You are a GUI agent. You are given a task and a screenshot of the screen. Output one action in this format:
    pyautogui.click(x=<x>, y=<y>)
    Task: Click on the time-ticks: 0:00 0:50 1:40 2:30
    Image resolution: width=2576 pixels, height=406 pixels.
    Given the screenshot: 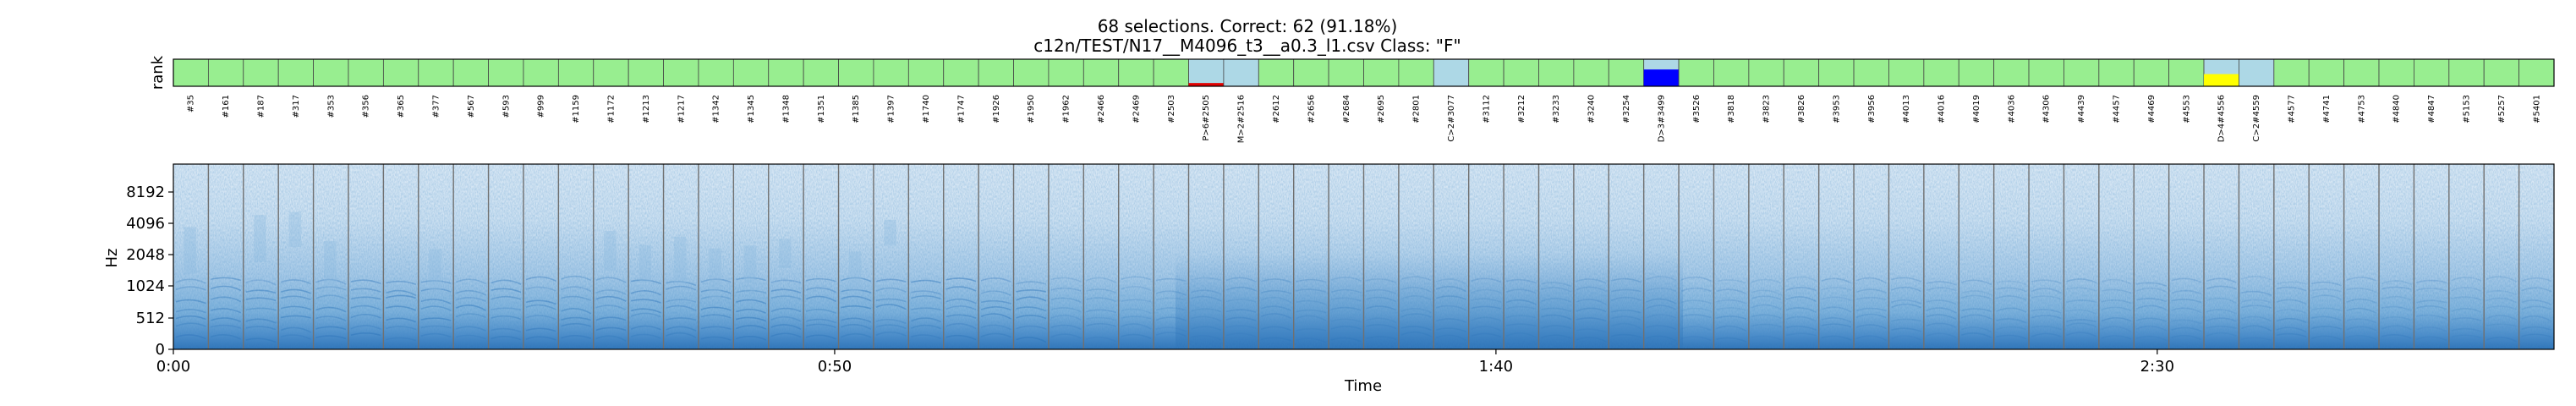 What is the action you would take?
    pyautogui.click(x=1165, y=363)
    